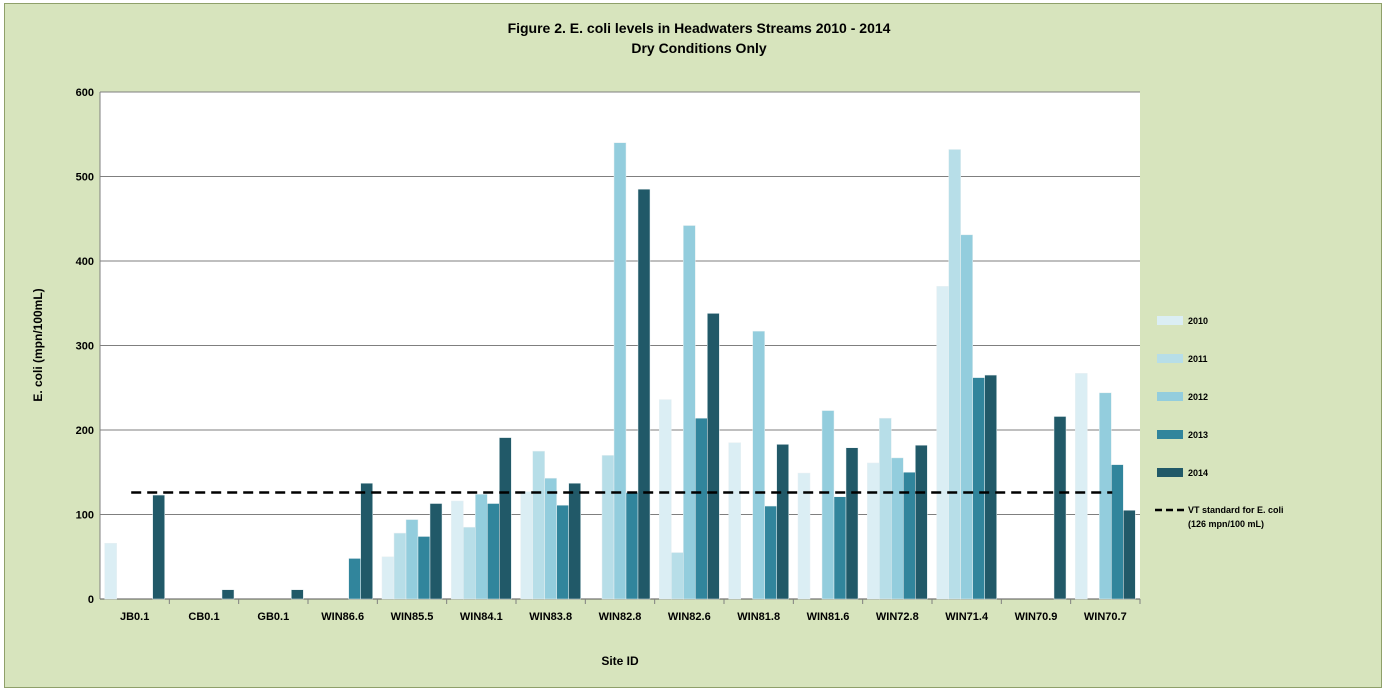 The height and width of the screenshot is (692, 1387). What do you see at coordinates (1036, 617) in the screenshot?
I see `x-tick-label: WIN70.9` at bounding box center [1036, 617].